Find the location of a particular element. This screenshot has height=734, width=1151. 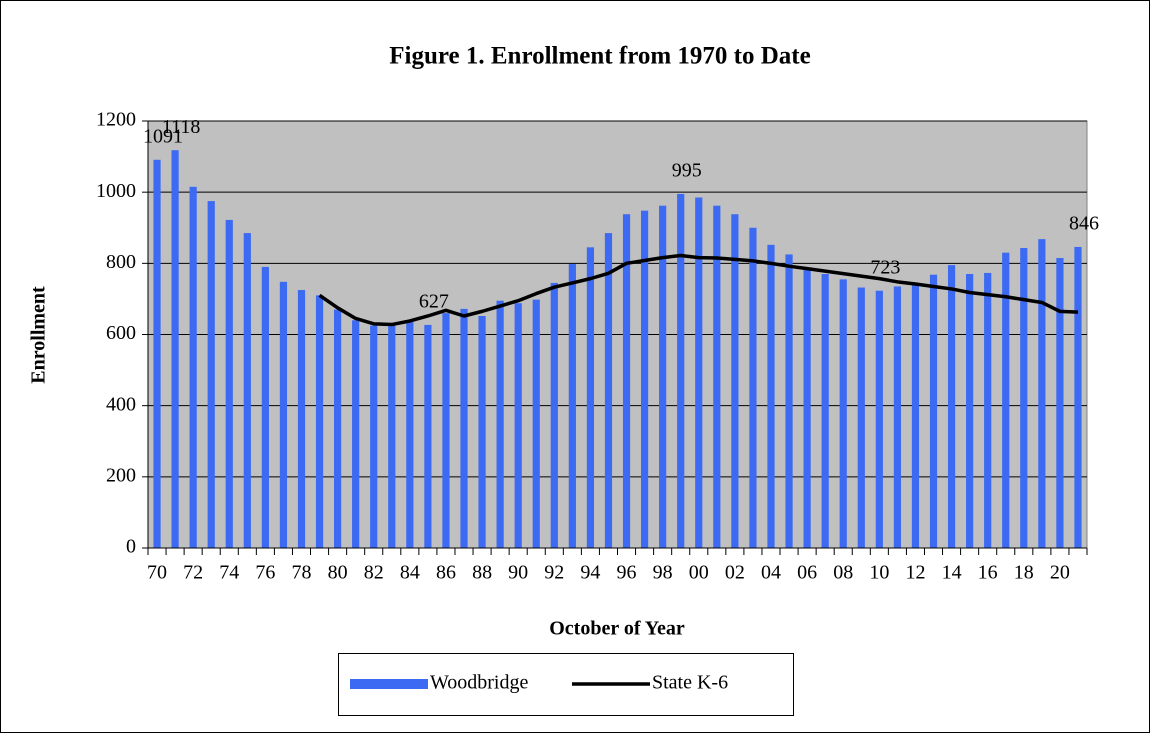

legend-label: State K-6 is located at coordinates (690, 683).